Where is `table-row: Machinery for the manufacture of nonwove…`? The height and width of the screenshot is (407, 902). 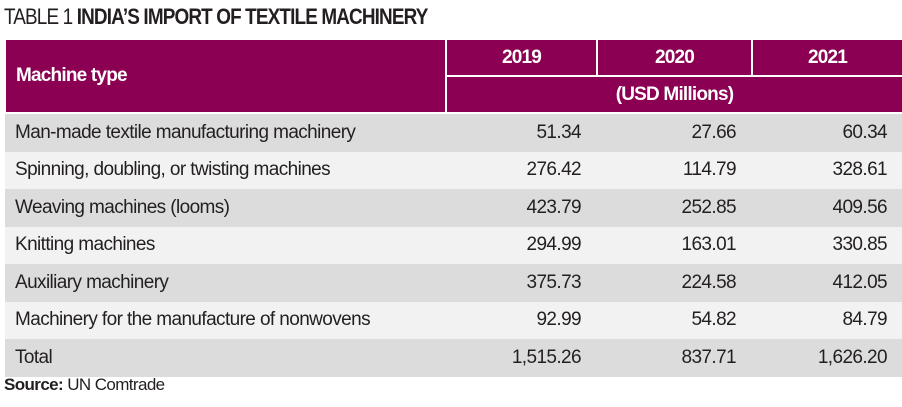 table-row: Machinery for the manufacture of nonwove… is located at coordinates (453, 320).